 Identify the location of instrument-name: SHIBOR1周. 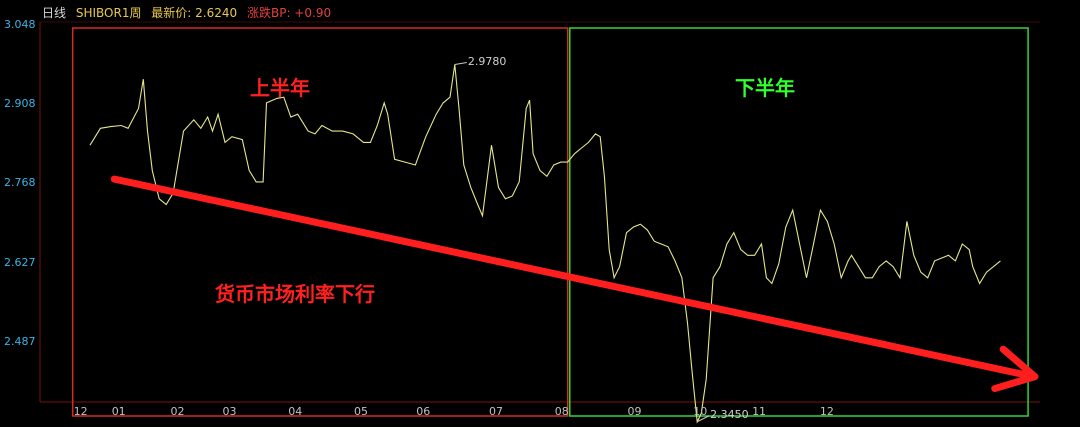
(108, 13).